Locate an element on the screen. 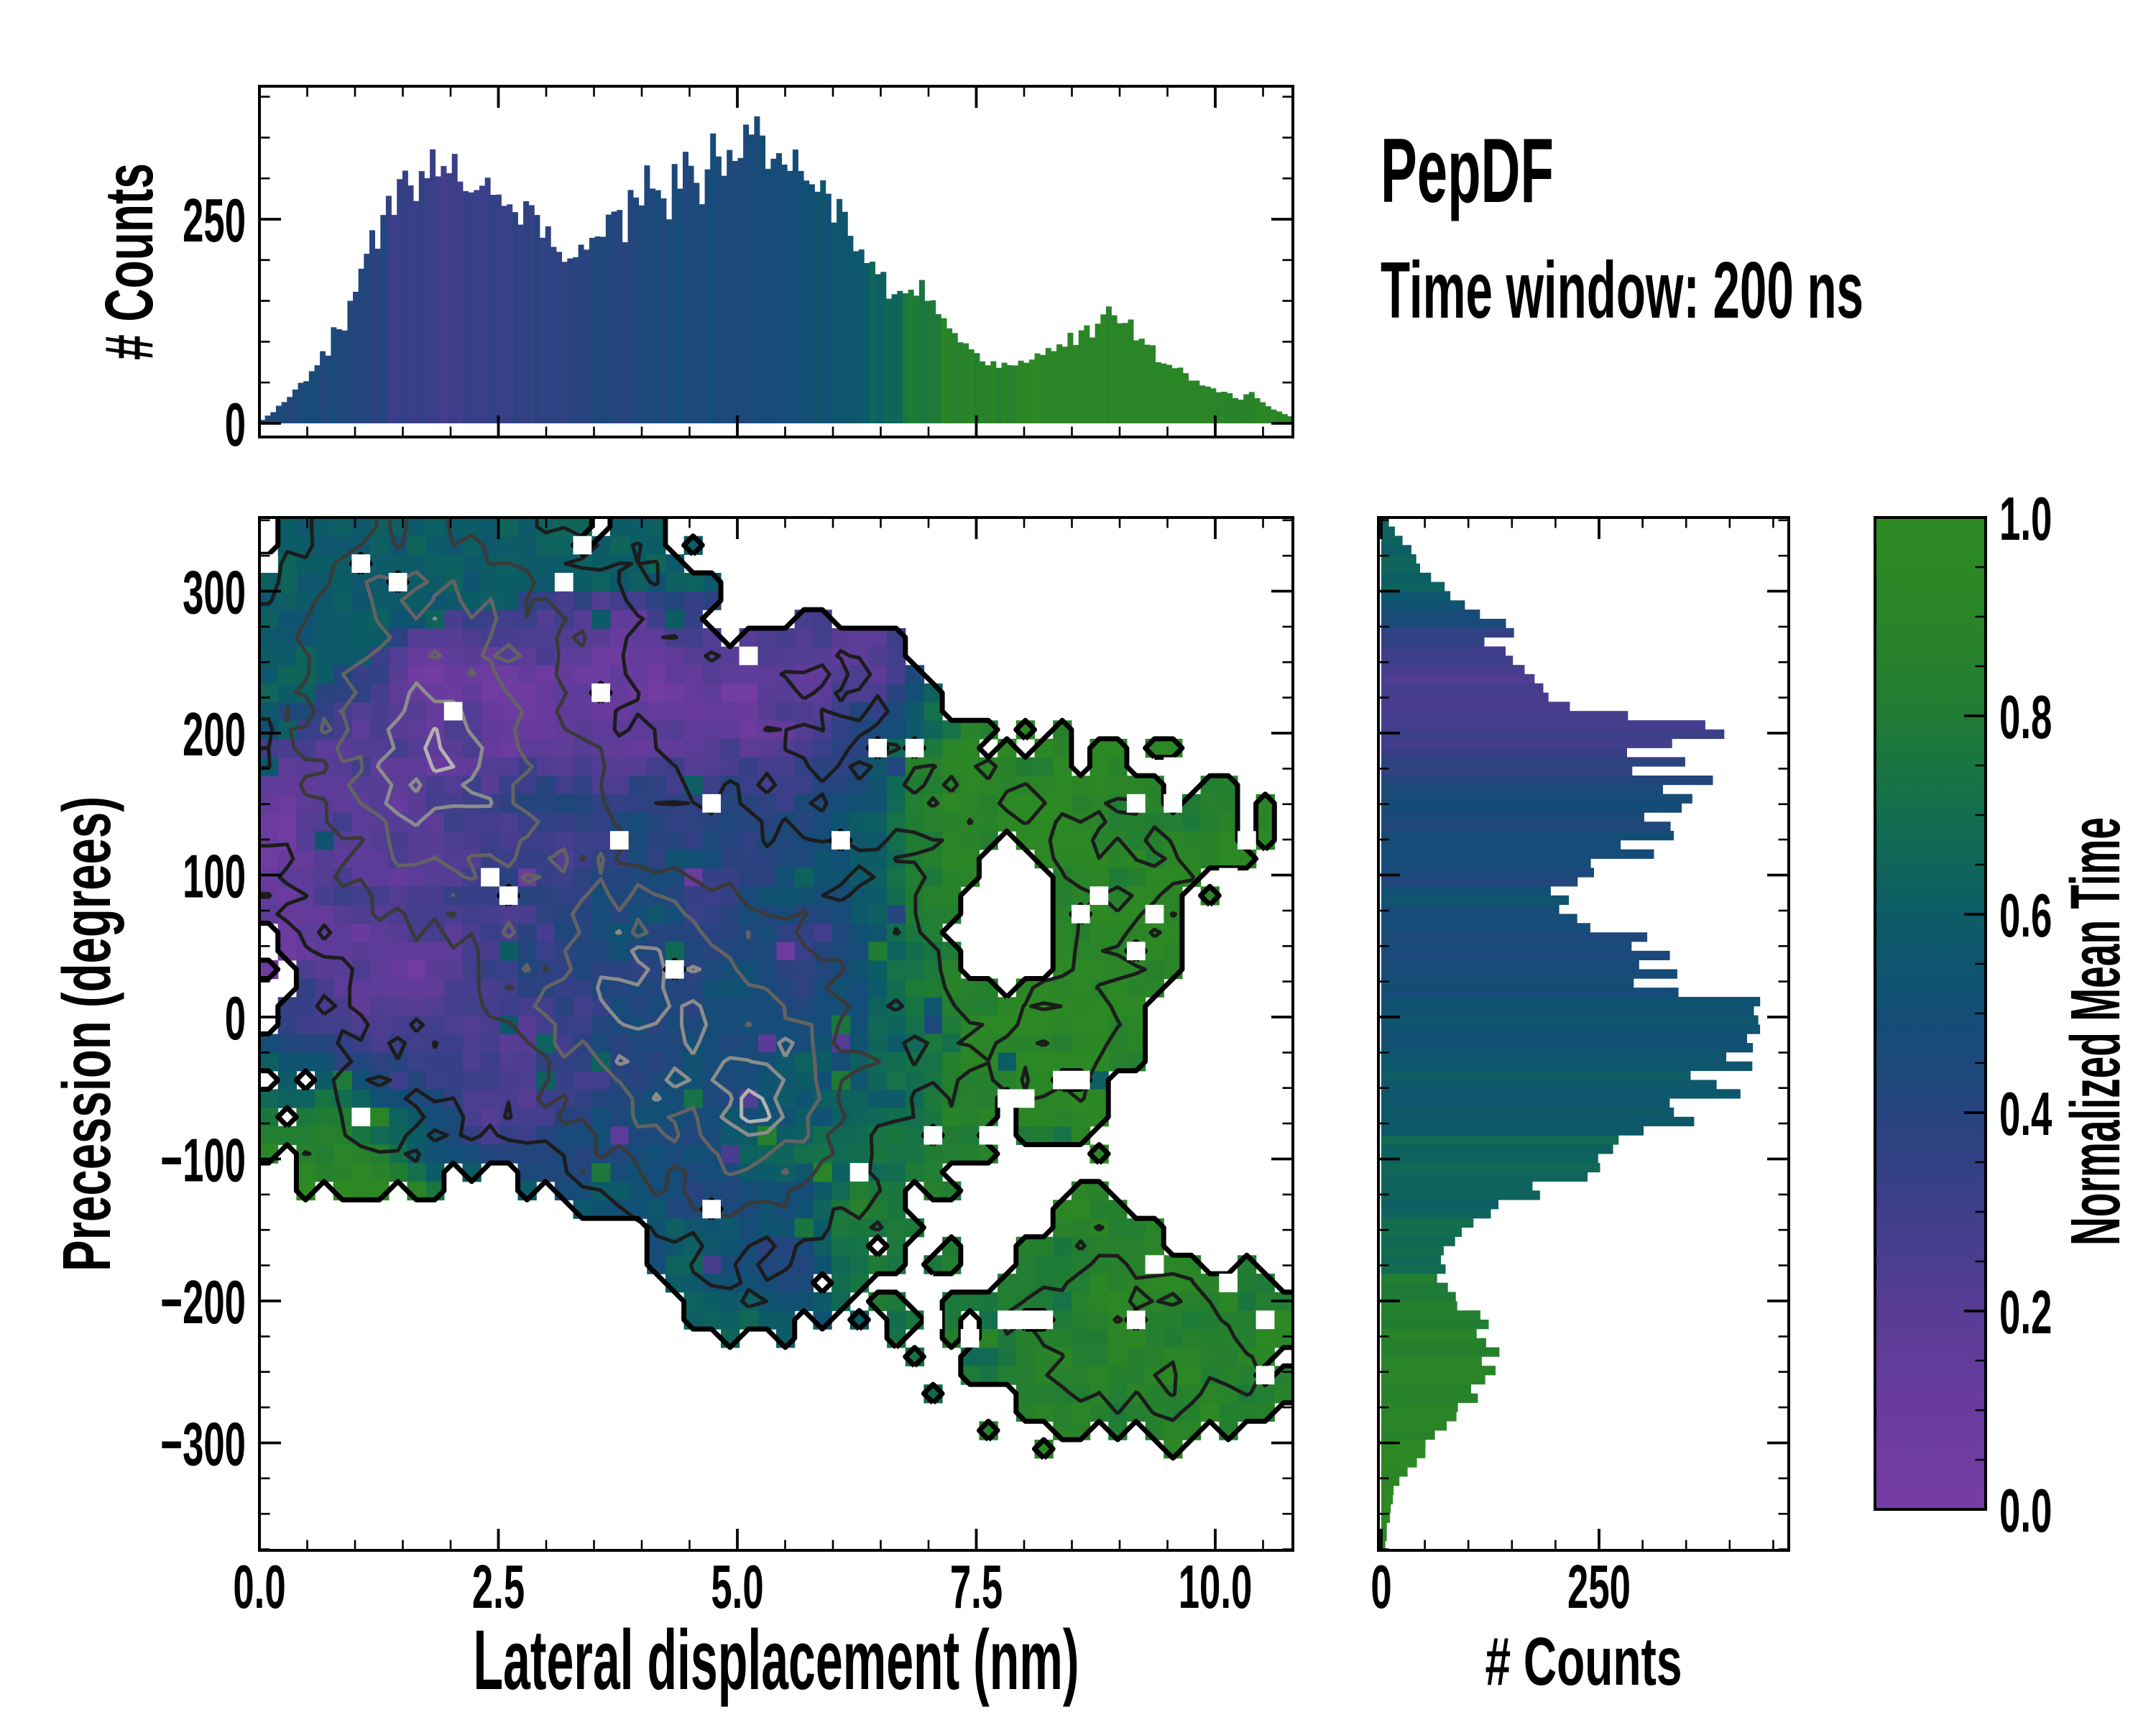 The image size is (2156, 1725). svg-text: 200 is located at coordinates (214, 735).